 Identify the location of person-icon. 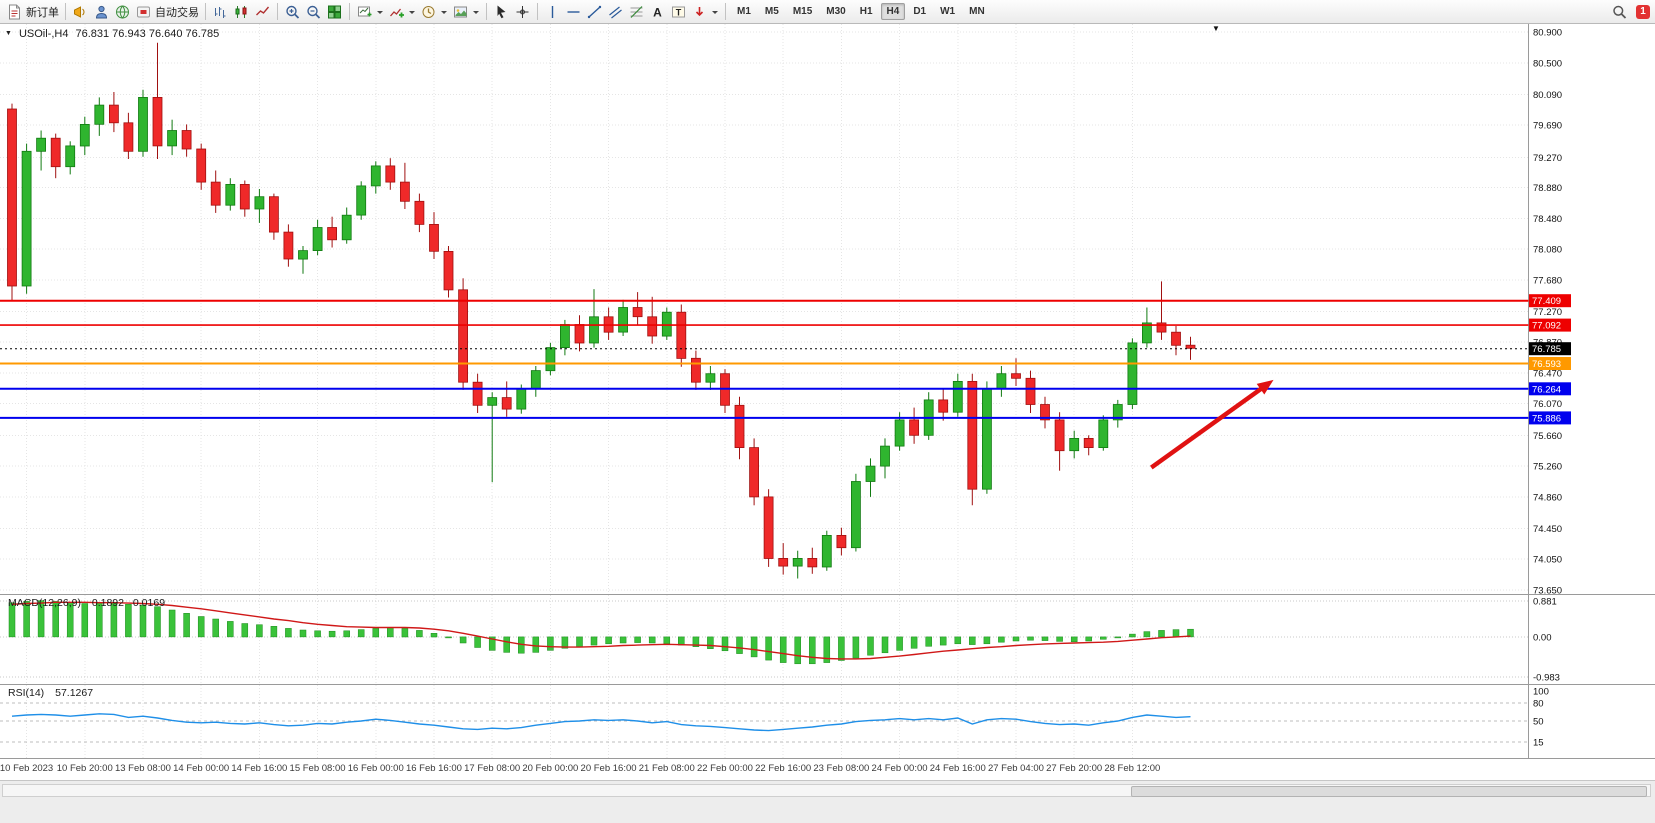
(101, 12).